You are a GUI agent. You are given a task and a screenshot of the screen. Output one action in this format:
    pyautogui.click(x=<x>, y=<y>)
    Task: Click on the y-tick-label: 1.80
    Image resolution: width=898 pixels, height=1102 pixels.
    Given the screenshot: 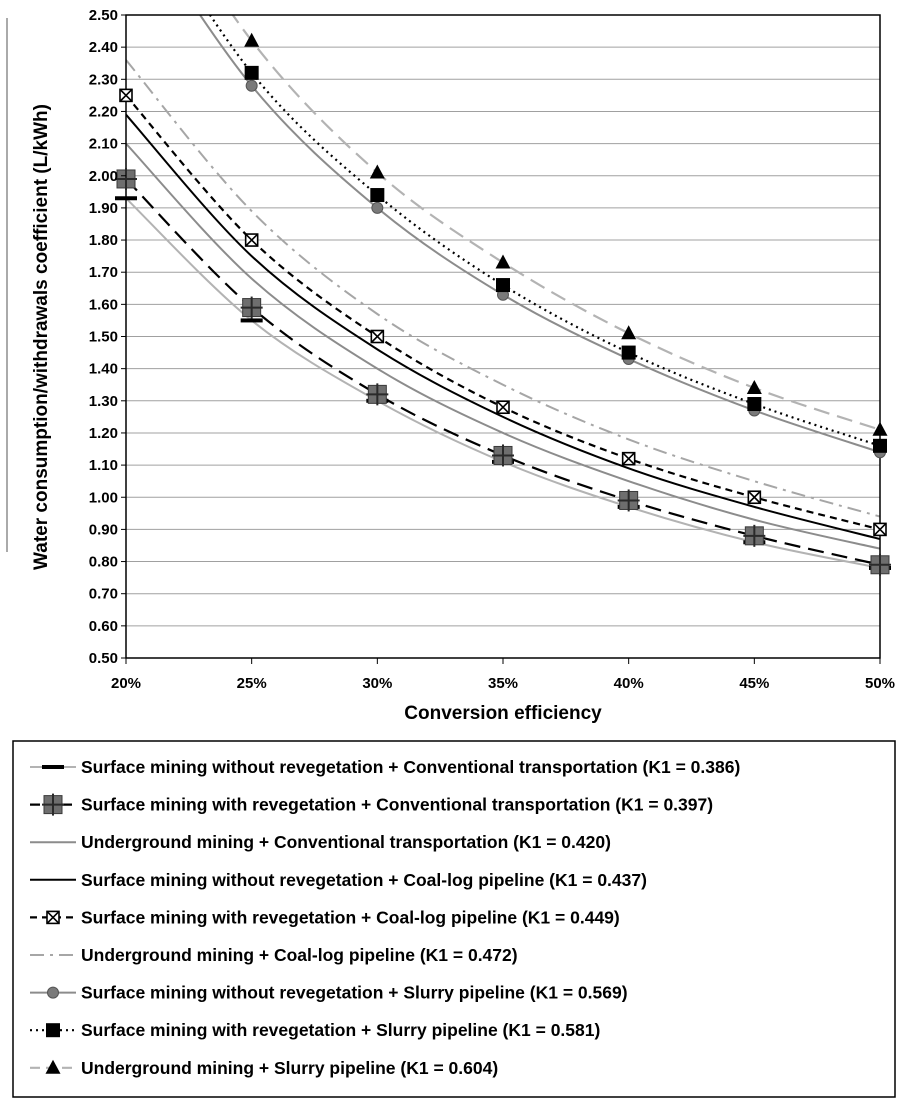 What is the action you would take?
    pyautogui.click(x=103, y=240)
    